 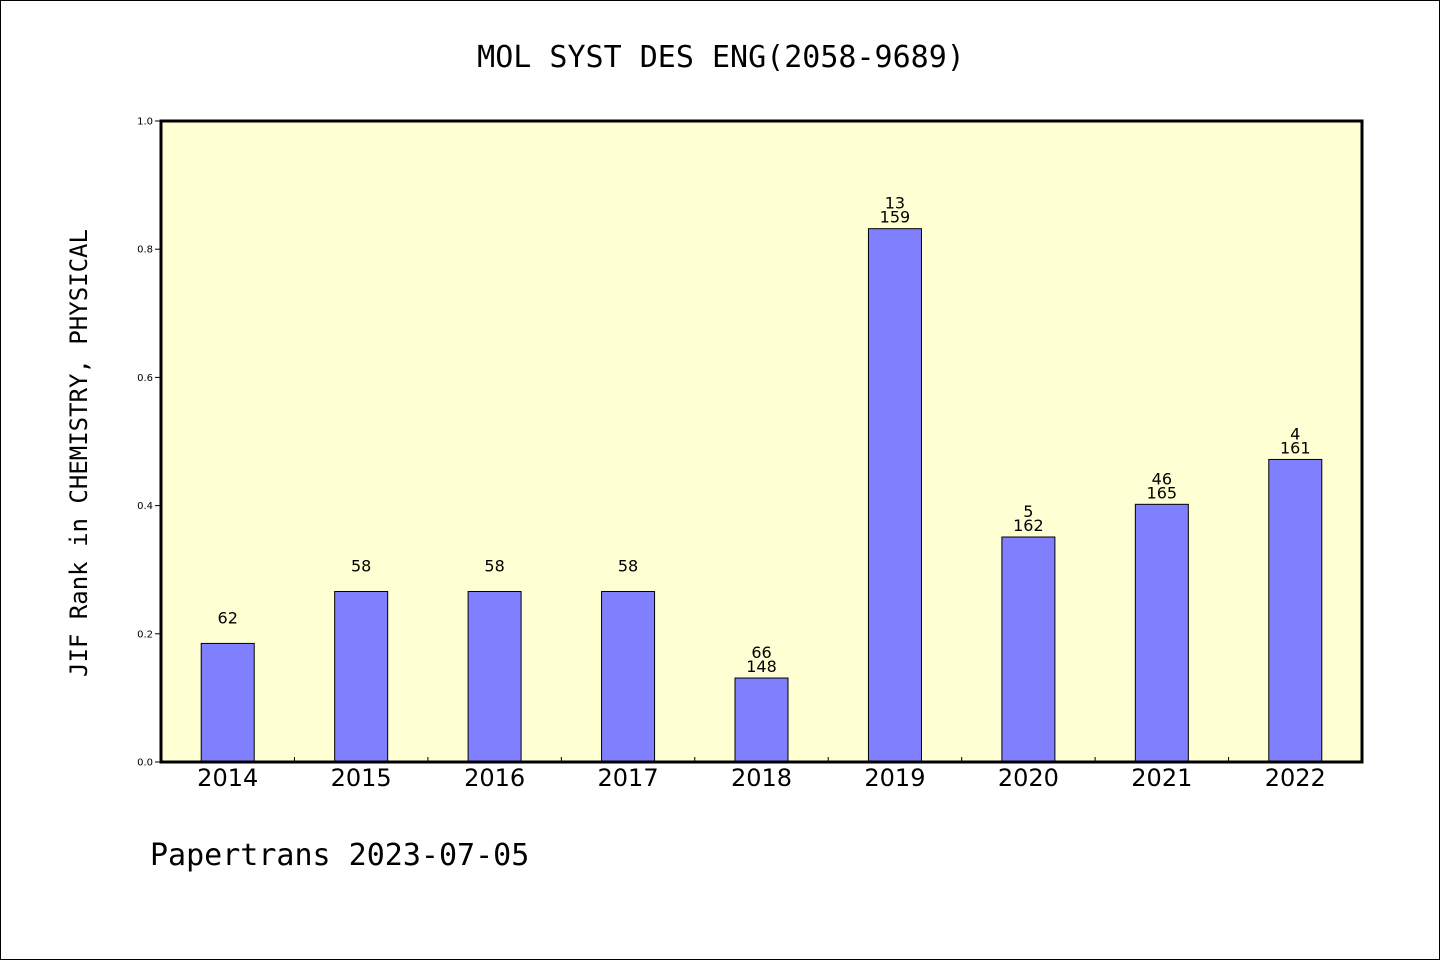 What do you see at coordinates (79, 453) in the screenshot?
I see `y-axis-label: JIF Rank in CHEMISTRY, PHYSICAL` at bounding box center [79, 453].